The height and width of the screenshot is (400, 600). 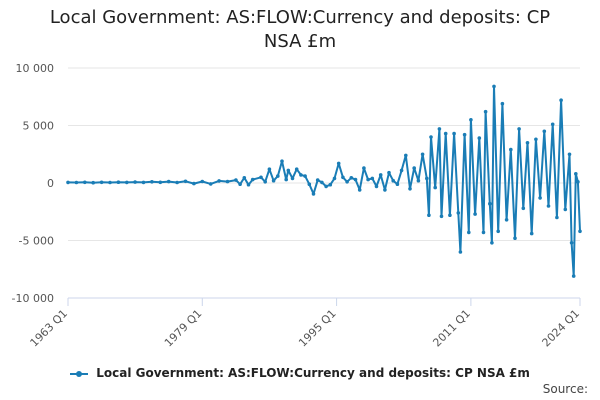 What do you see at coordinates (49, 328) in the screenshot?
I see `x-tick-label: 1963 Q1` at bounding box center [49, 328].